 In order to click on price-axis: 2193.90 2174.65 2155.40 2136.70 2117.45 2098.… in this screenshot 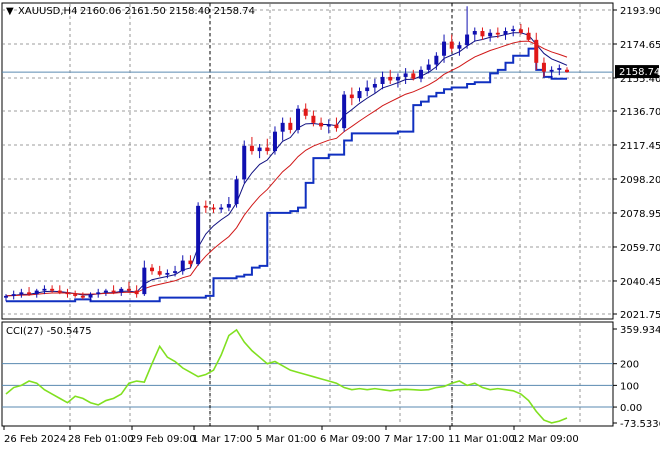, I will do `click(636, 163)`.